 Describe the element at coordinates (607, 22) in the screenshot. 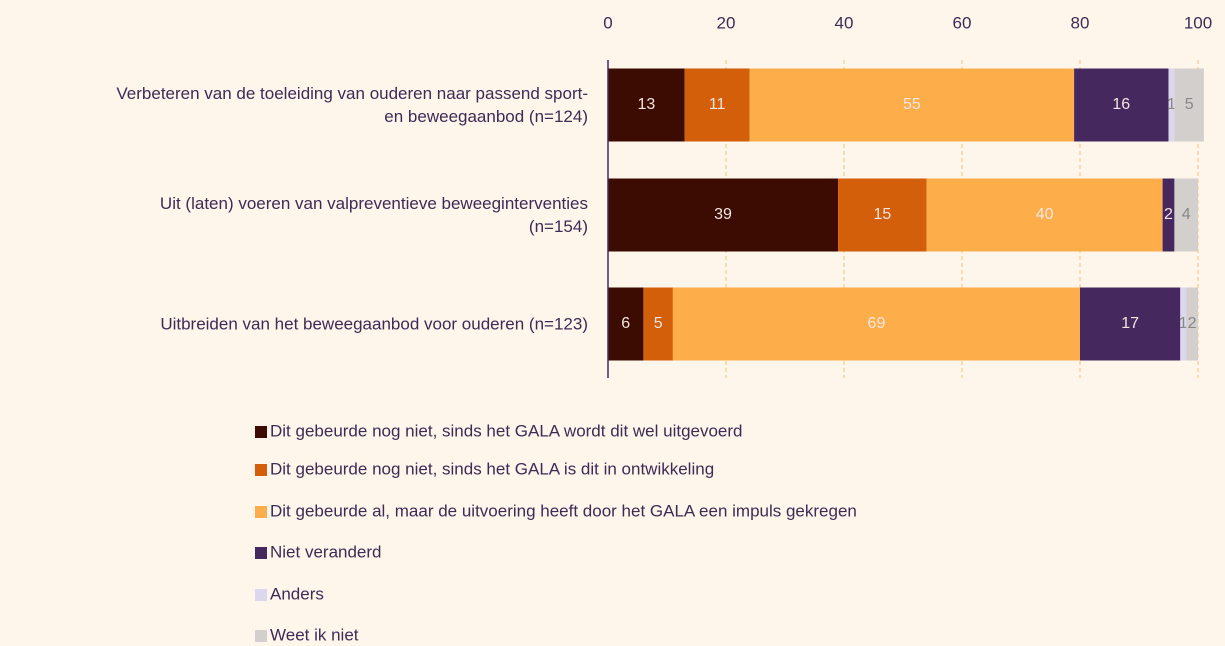

I see `x-tick-label: 0` at that location.